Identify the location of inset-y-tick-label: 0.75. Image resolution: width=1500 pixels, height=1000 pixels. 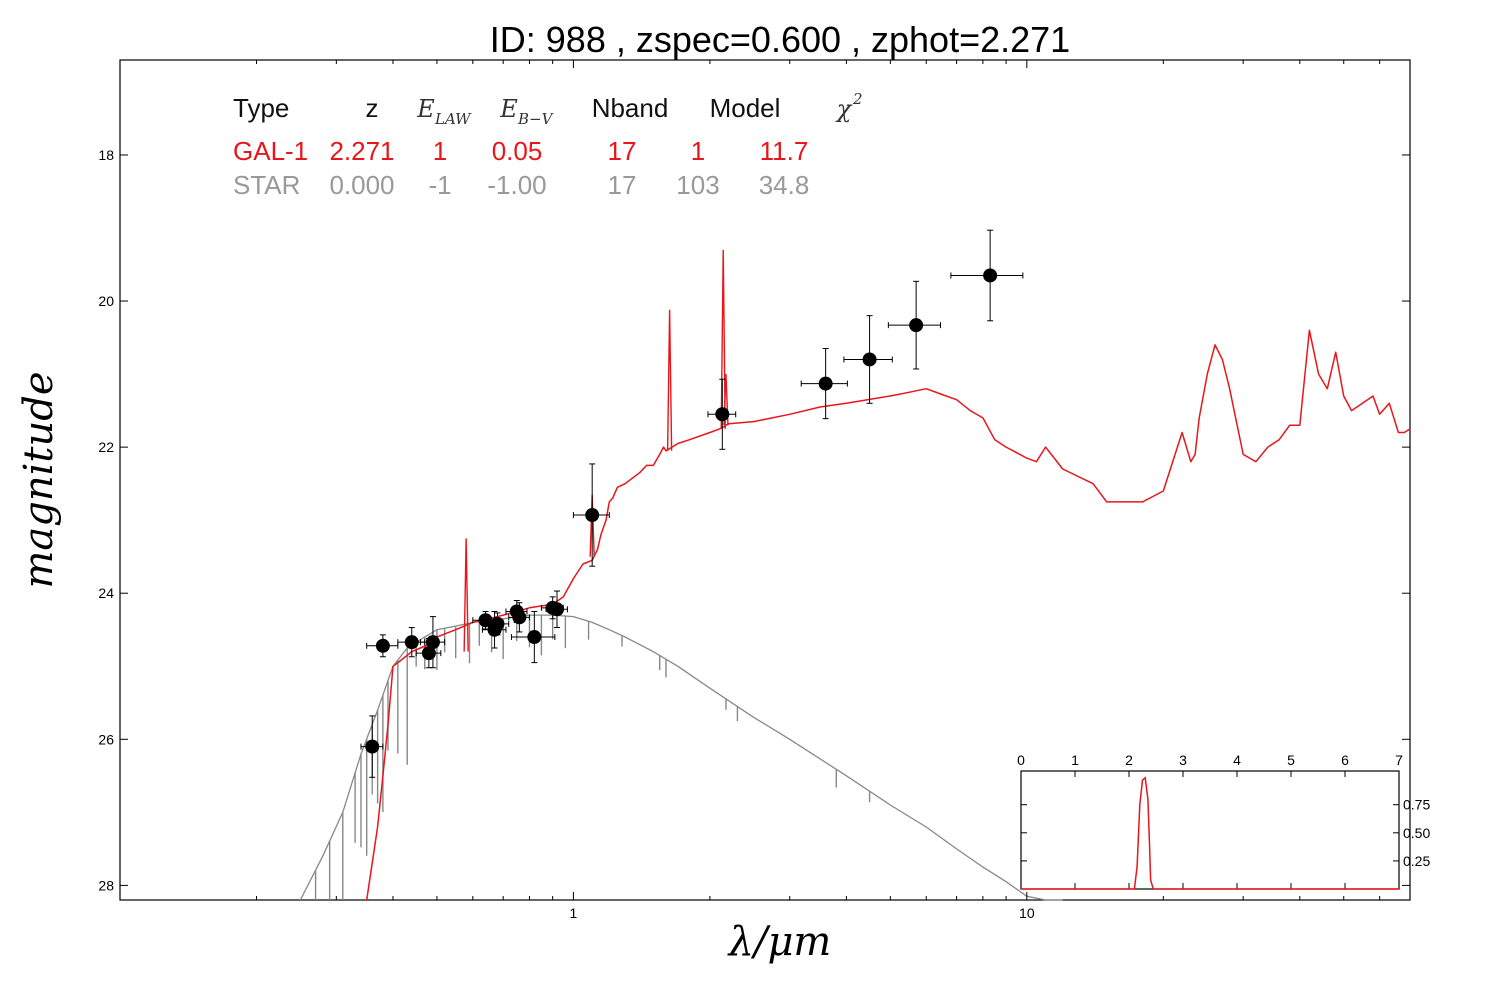
(1416, 805).